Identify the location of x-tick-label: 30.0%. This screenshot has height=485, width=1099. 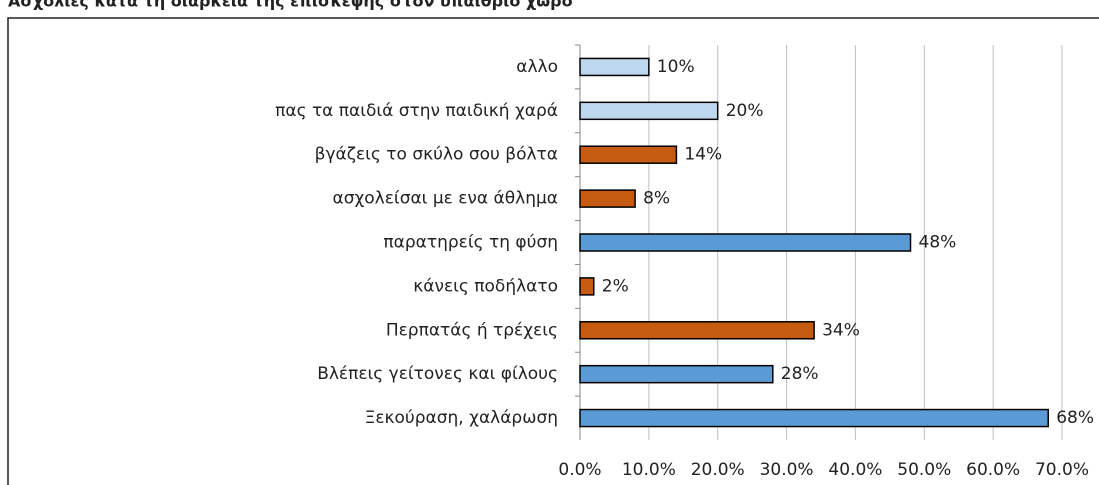
(787, 470).